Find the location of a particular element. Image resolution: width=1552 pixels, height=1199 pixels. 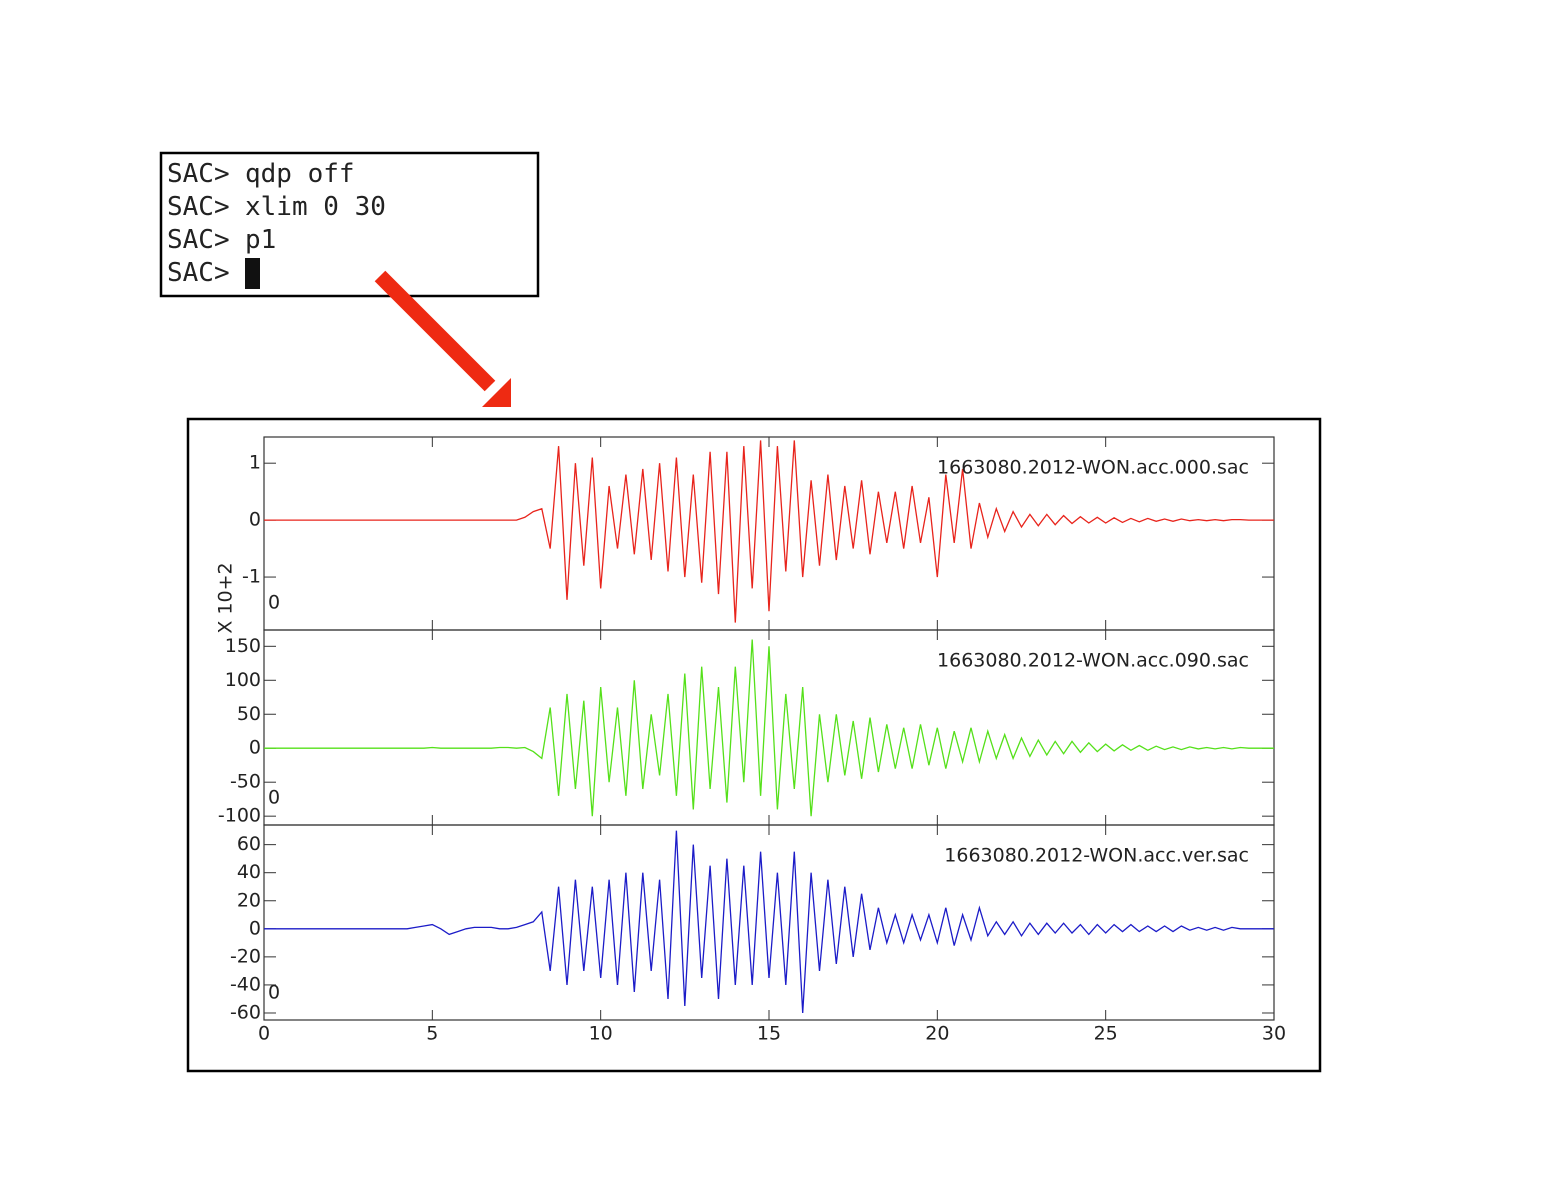

x-tick-label: 15 is located at coordinates (769, 1034).